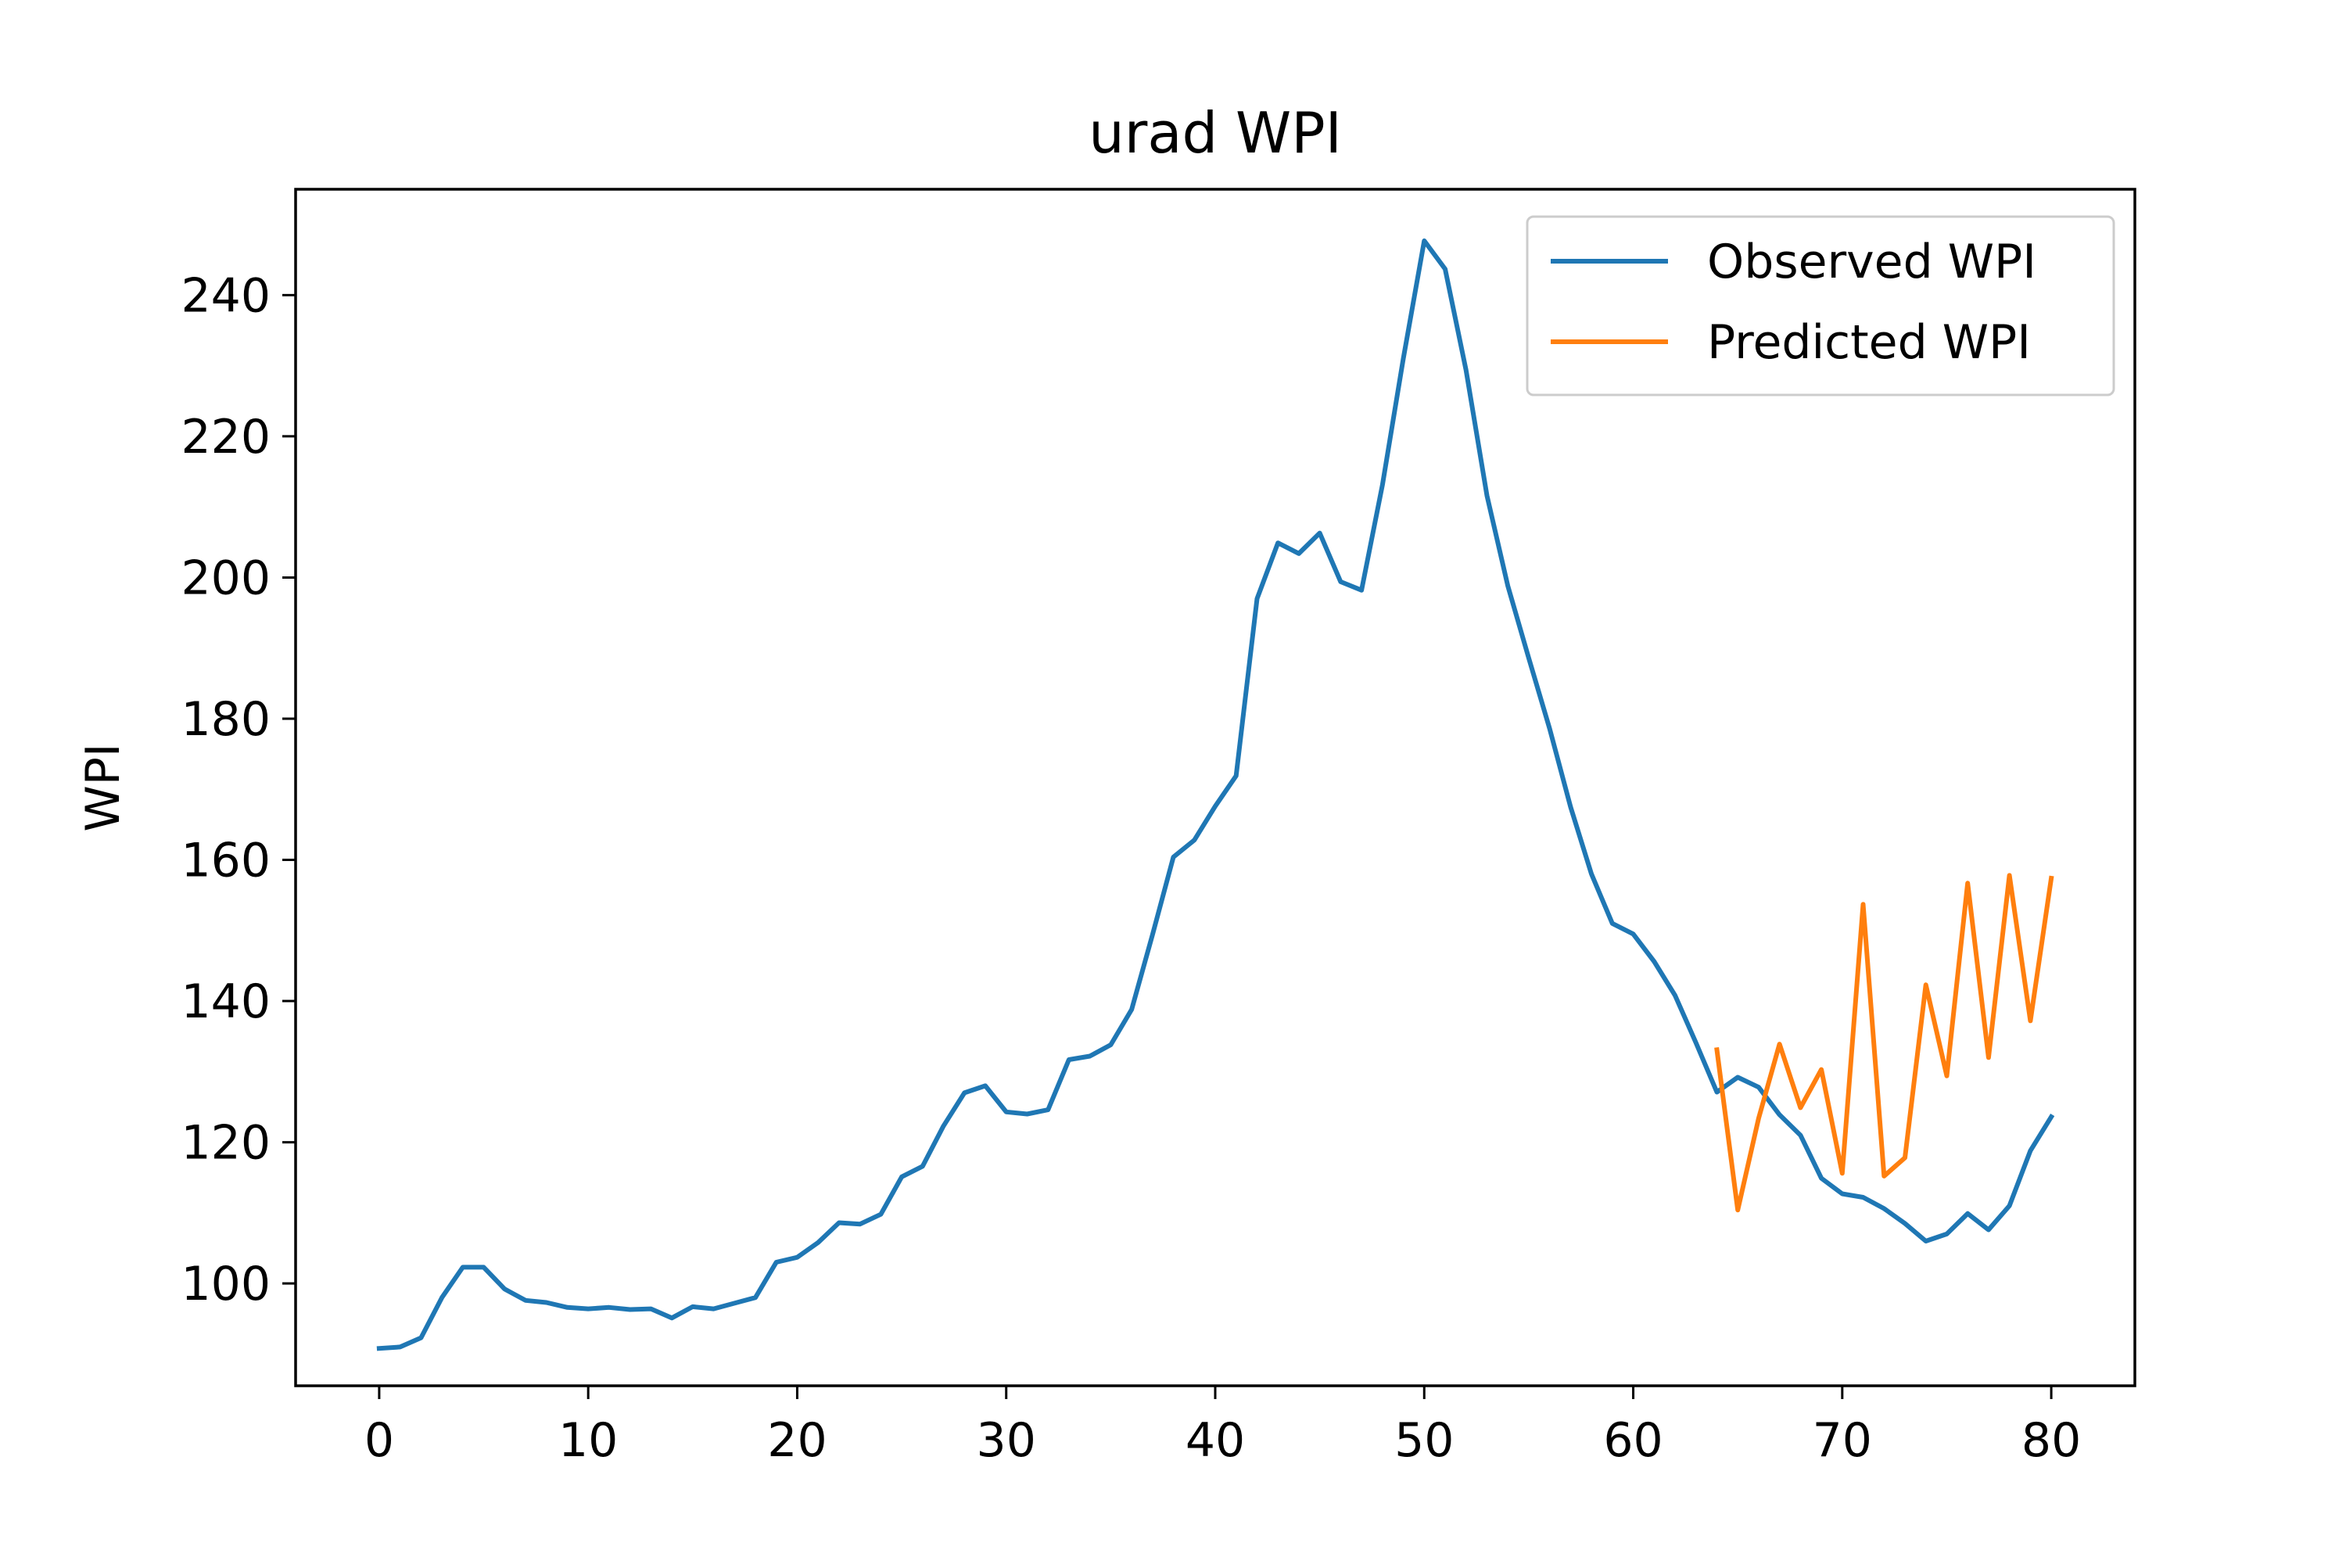 The image size is (2346, 1568). I want to click on x-tick-label: 0, so click(379, 1440).